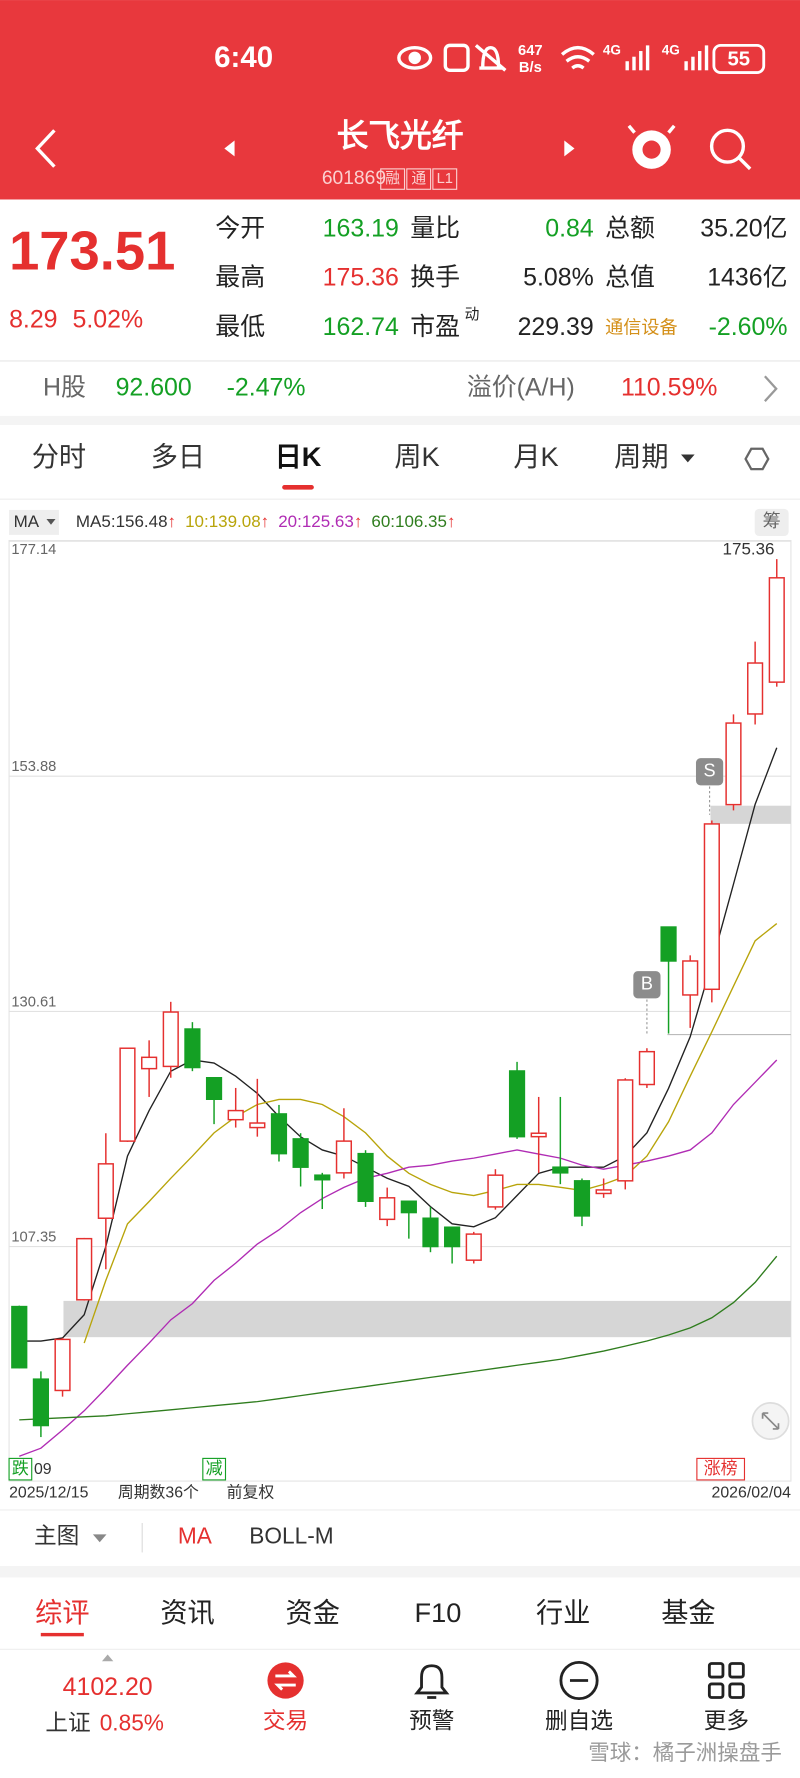  I want to click on period-tab: 月K, so click(535, 456).